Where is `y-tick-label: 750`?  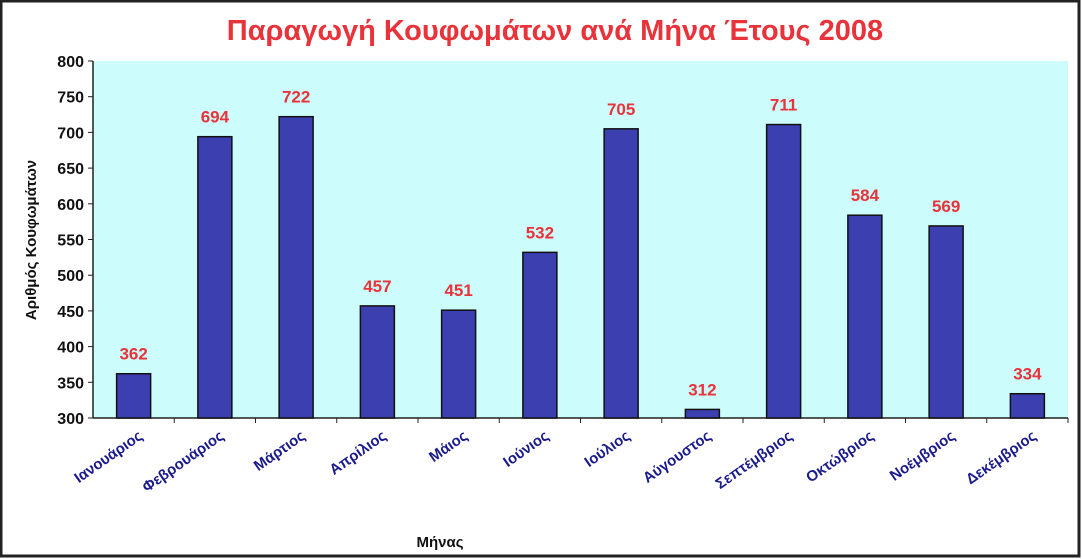
y-tick-label: 750 is located at coordinates (70, 98).